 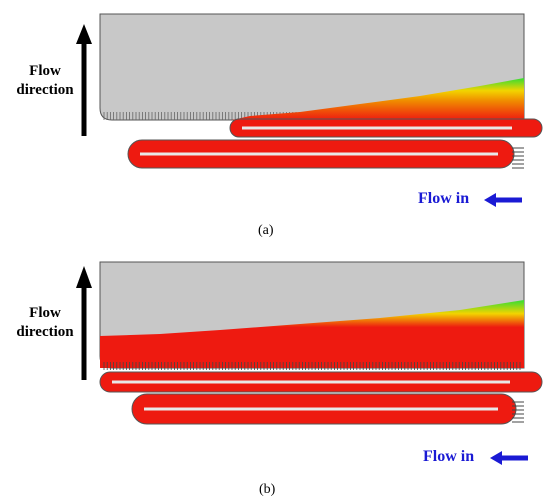 I want to click on panel-label-b: (b), so click(x=267, y=489).